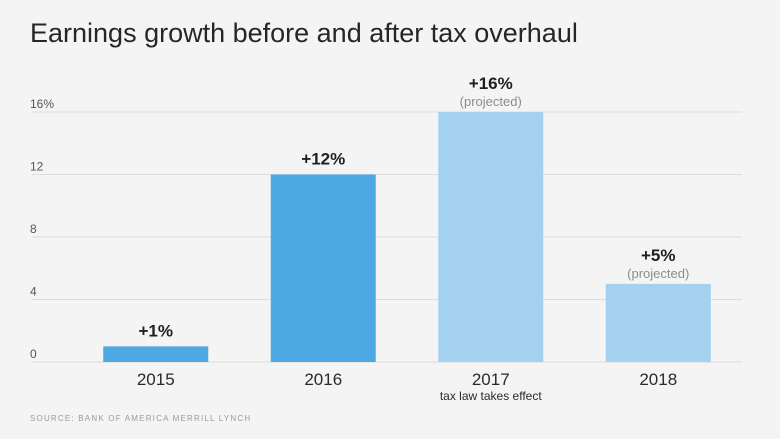 The width and height of the screenshot is (780, 439). Describe the element at coordinates (658, 255) in the screenshot. I see `data-label: +5%` at that location.